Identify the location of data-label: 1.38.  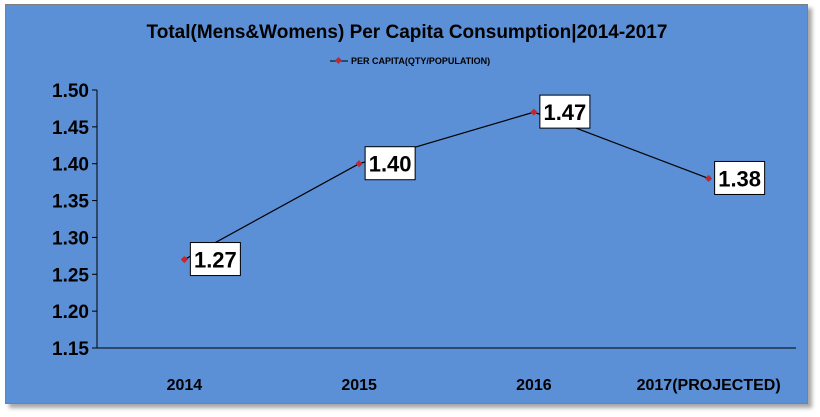
(739, 178).